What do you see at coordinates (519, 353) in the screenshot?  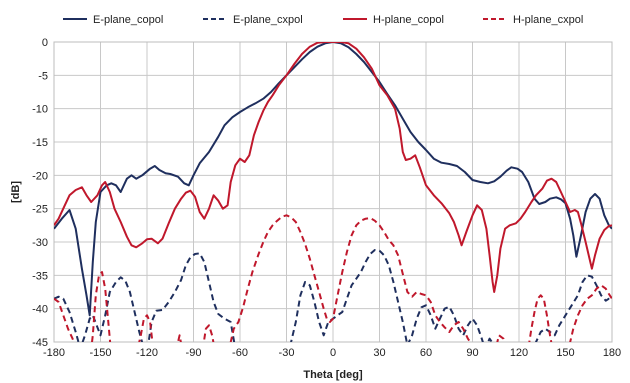 I see `x-tick-label: 120` at bounding box center [519, 353].